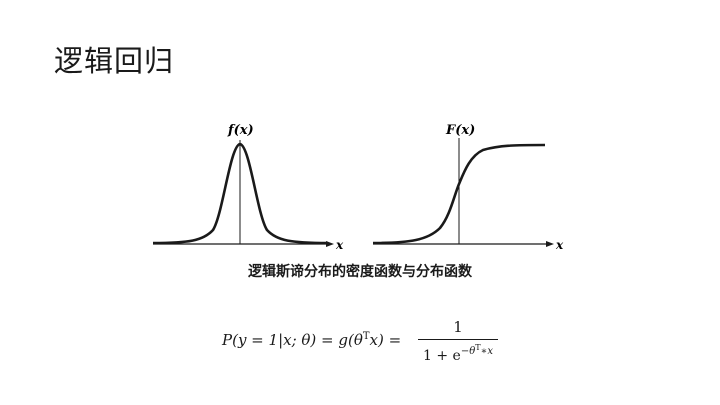  What do you see at coordinates (339, 245) in the screenshot?
I see `left-axis-x-label: x` at bounding box center [339, 245].